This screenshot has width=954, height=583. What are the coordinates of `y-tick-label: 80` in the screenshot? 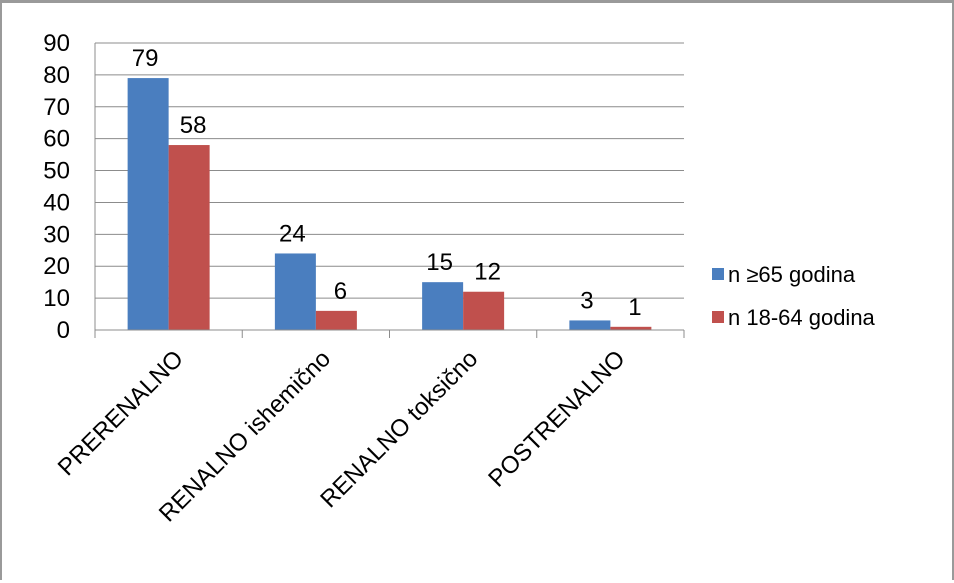 It's located at (56, 75).